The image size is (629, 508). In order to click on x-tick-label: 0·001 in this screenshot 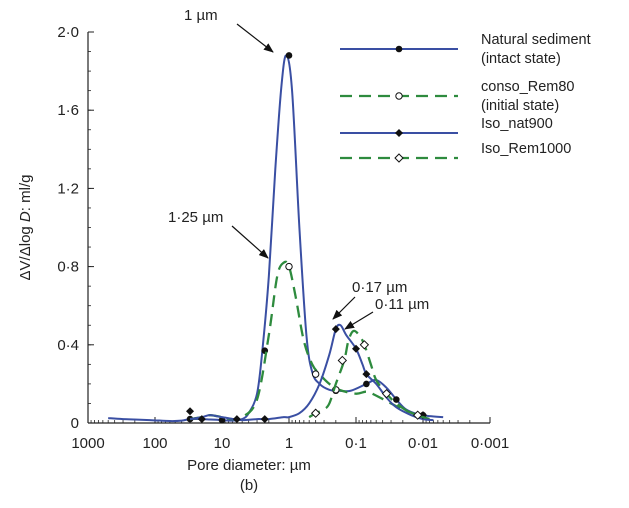, I will do `click(490, 443)`.